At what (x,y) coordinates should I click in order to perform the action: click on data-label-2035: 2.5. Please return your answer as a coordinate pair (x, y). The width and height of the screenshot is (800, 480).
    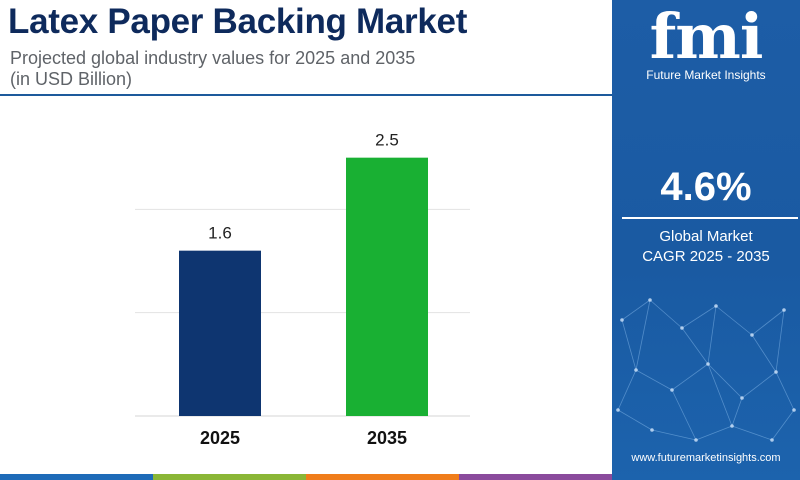
    Looking at the image, I should click on (387, 140).